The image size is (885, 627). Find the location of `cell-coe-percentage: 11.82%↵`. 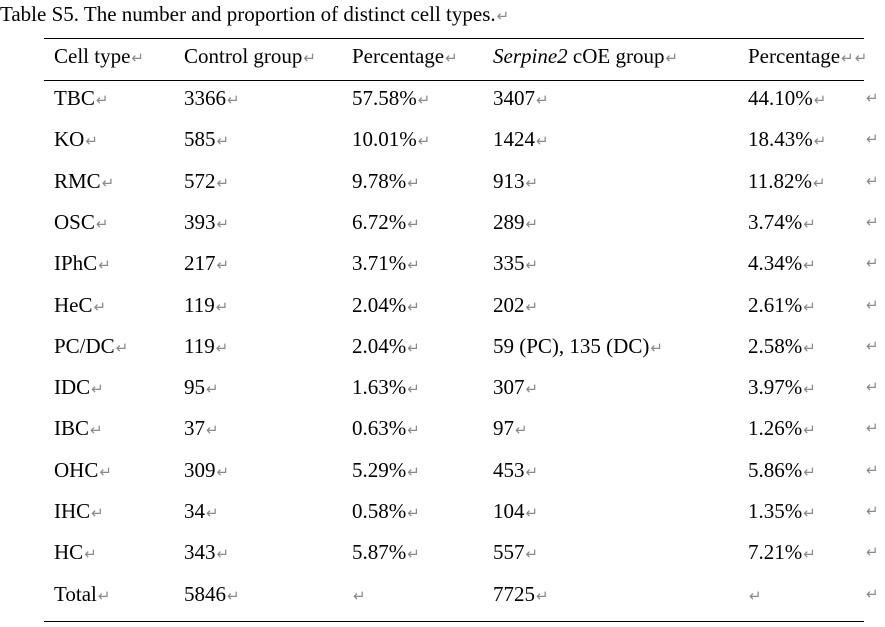

cell-coe-percentage: 11.82%↵ is located at coordinates (787, 180).